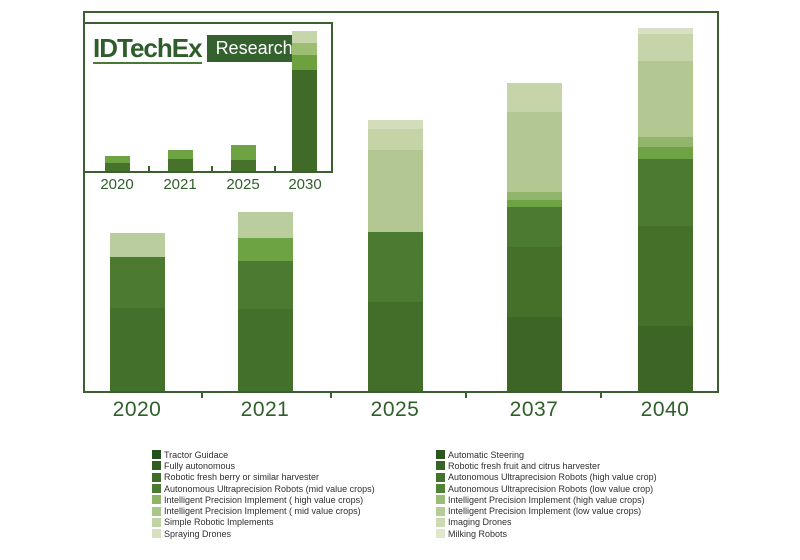 Image resolution: width=800 pixels, height=560 pixels. I want to click on inset-bar-2025, so click(243, 158).